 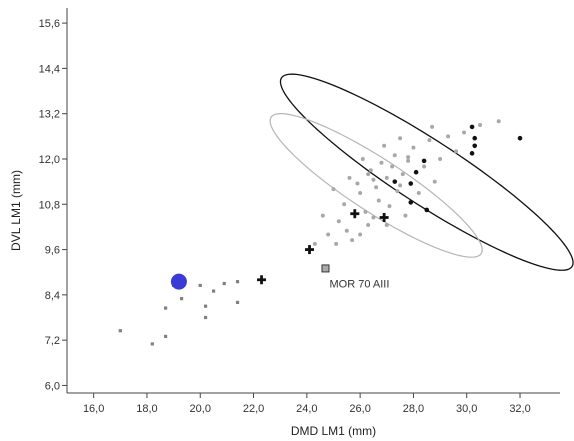 What do you see at coordinates (52, 341) in the screenshot?
I see `y-tick-label: 7,2` at bounding box center [52, 341].